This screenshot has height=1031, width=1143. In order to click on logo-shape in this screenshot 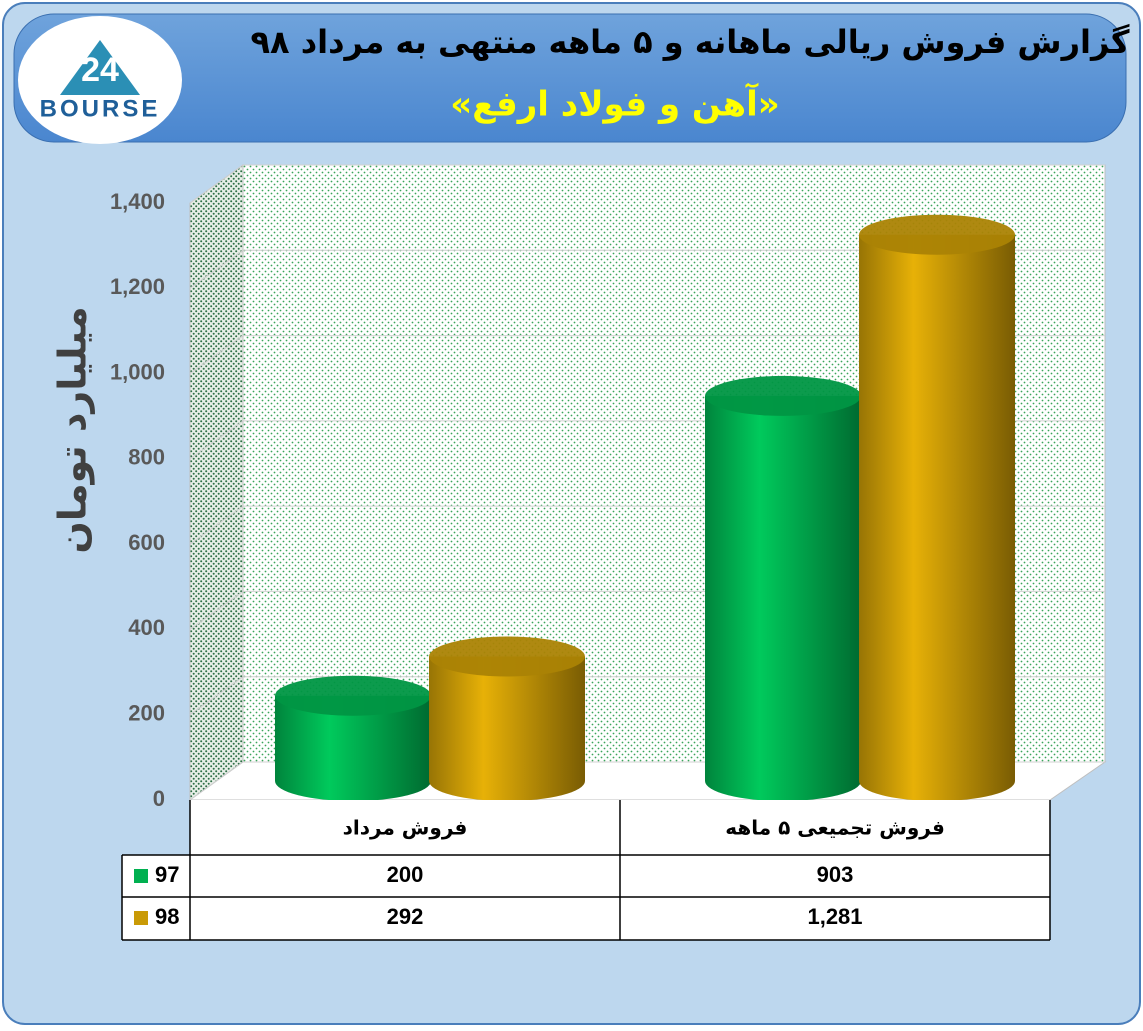, I will do `click(100, 67)`.